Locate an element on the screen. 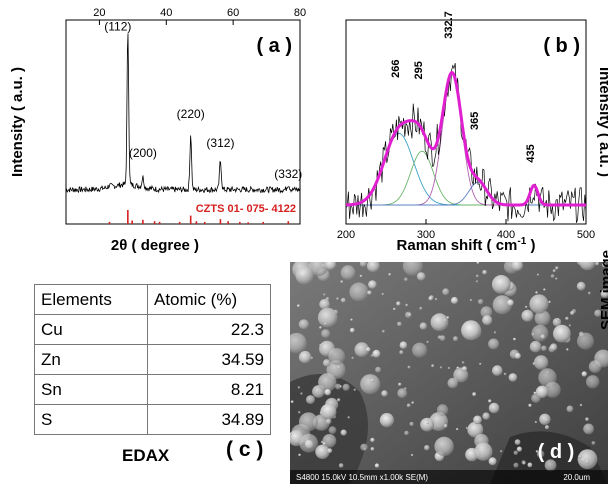  element-name: Zn is located at coordinates (91, 359).